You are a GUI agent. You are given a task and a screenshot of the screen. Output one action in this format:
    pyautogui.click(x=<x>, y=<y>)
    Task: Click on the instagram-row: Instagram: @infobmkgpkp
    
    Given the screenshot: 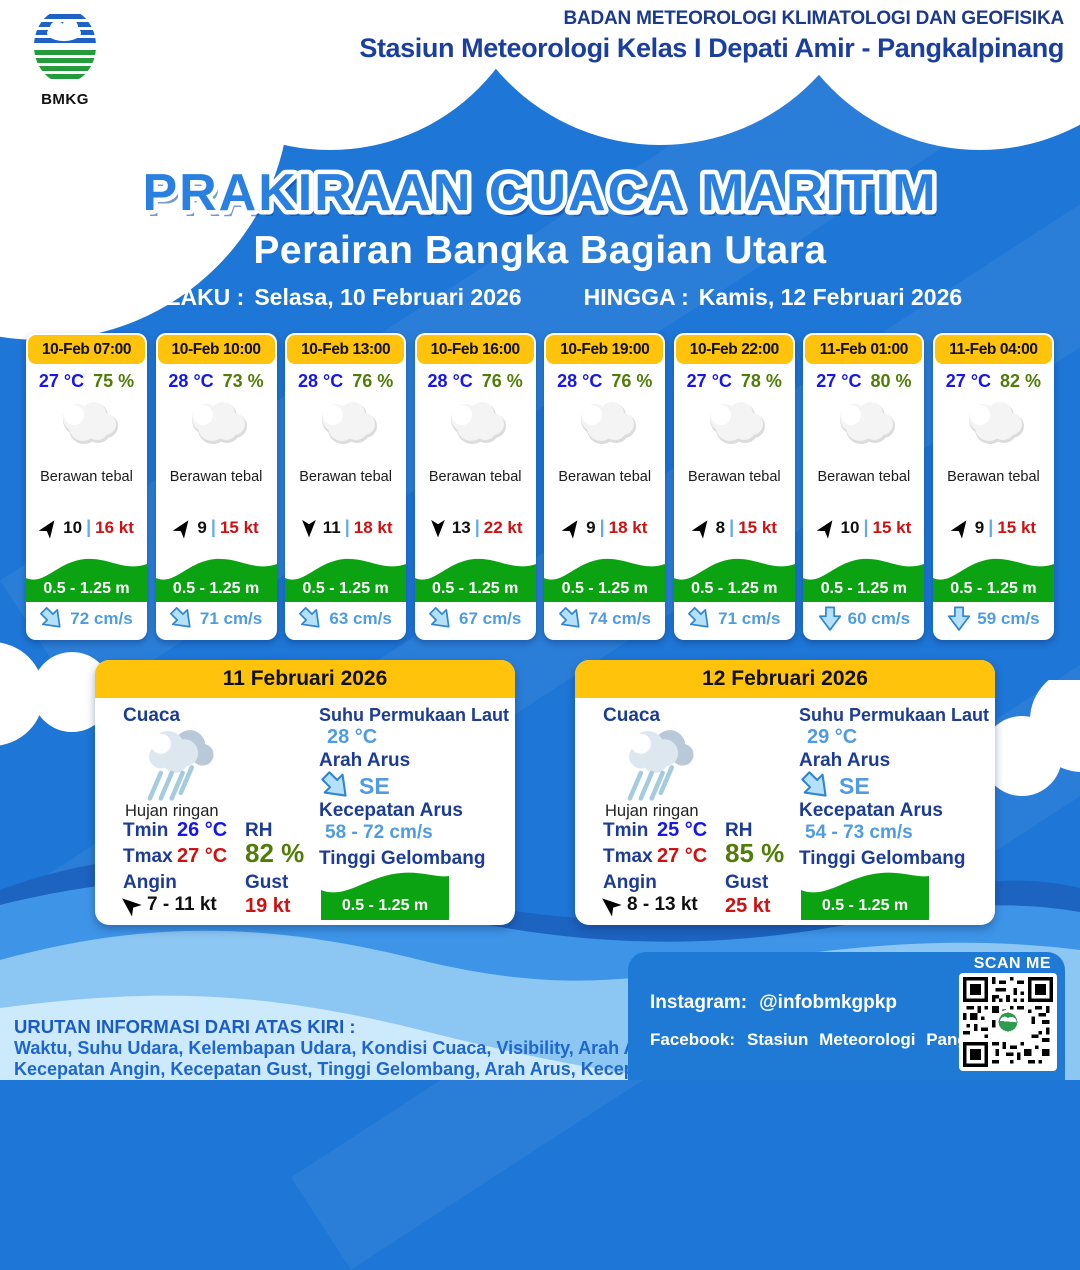 What is the action you would take?
    pyautogui.click(x=773, y=1003)
    